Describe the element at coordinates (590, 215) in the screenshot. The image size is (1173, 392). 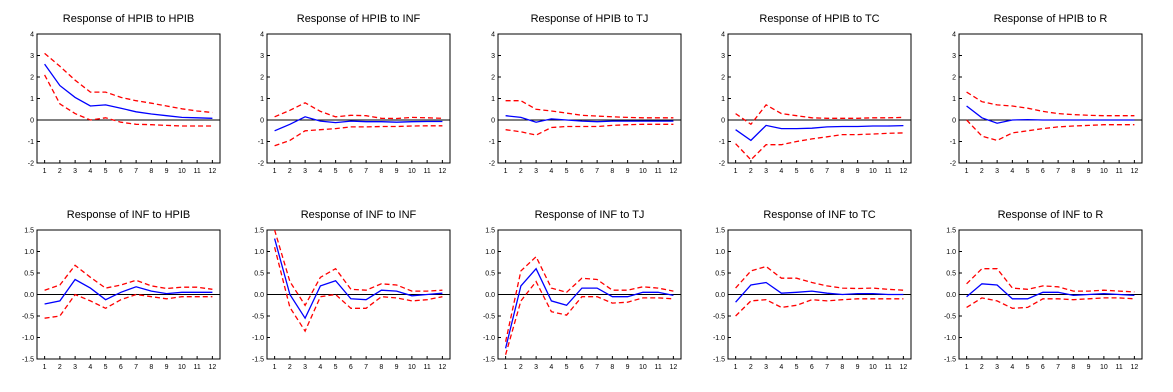
I see `panel-title: Response of INF to TJ` at that location.